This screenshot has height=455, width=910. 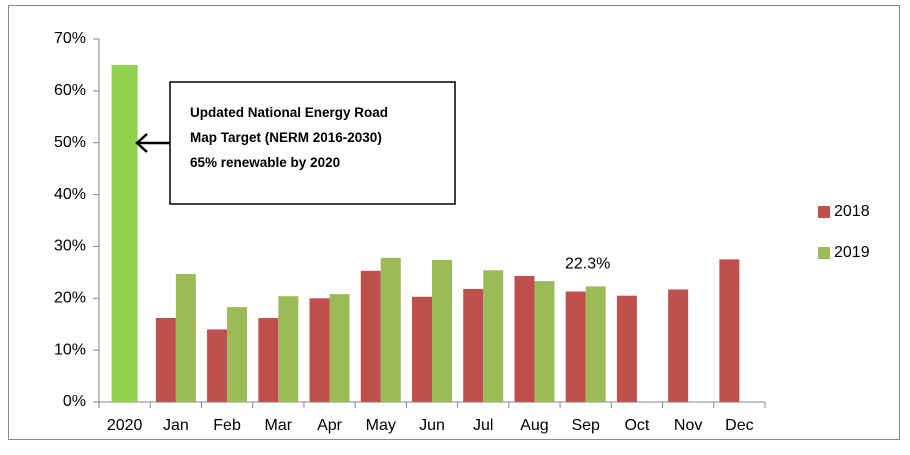 What do you see at coordinates (70, 194) in the screenshot?
I see `y-tick-label: 40%` at bounding box center [70, 194].